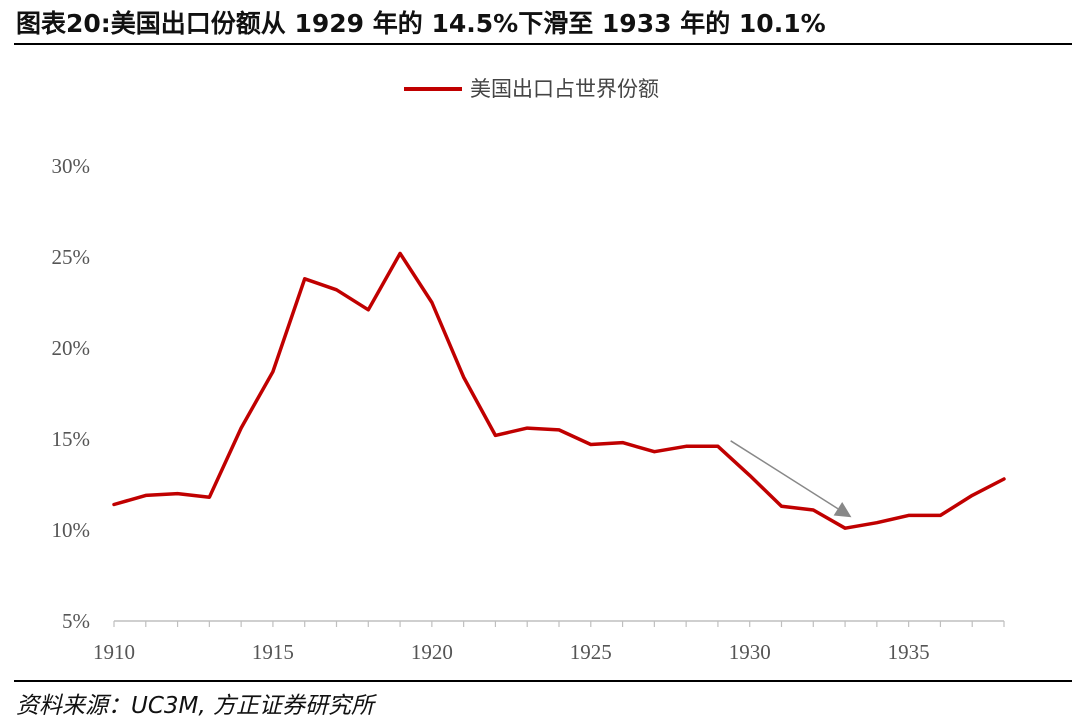 The height and width of the screenshot is (724, 1080). Describe the element at coordinates (564, 89) in the screenshot. I see `legend-label: 美国出口占世界份额` at that location.